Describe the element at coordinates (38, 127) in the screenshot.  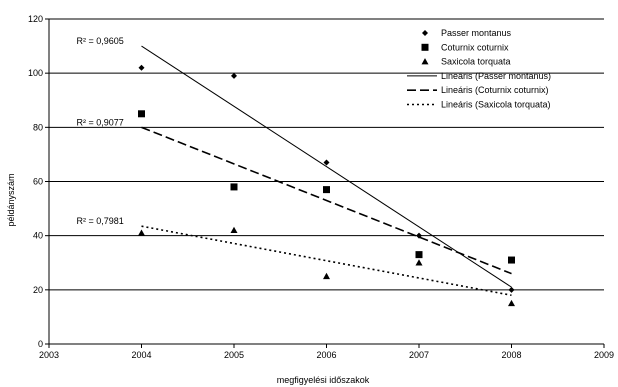
I see `y-tick-label: 80` at that location.